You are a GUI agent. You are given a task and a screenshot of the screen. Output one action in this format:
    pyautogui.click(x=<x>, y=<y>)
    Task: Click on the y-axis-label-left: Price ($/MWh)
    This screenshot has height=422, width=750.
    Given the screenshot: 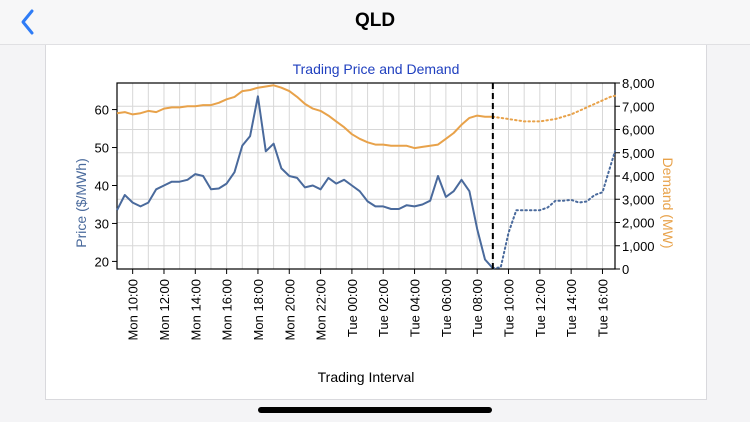 What is the action you would take?
    pyautogui.click(x=81, y=202)
    